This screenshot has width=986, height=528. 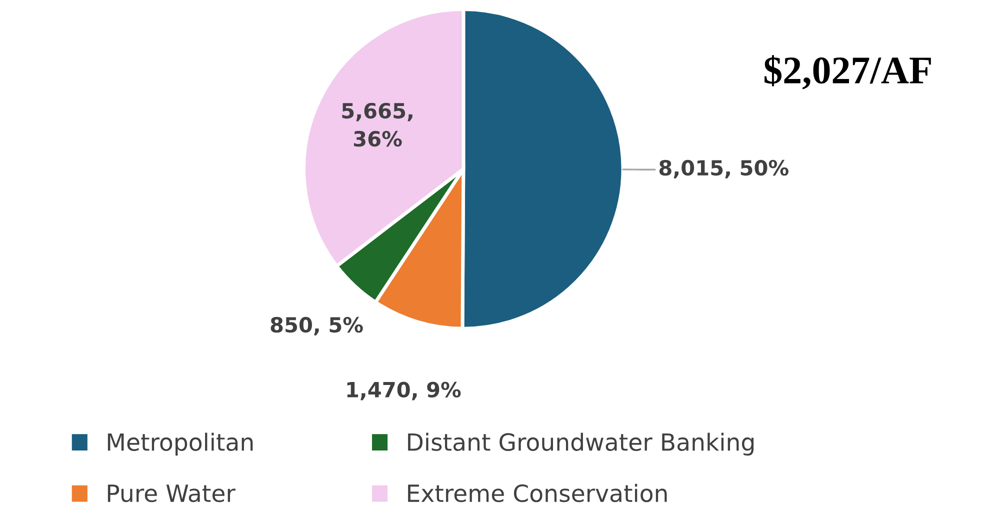 I want to click on legend-label: Pure Water, so click(x=172, y=493).